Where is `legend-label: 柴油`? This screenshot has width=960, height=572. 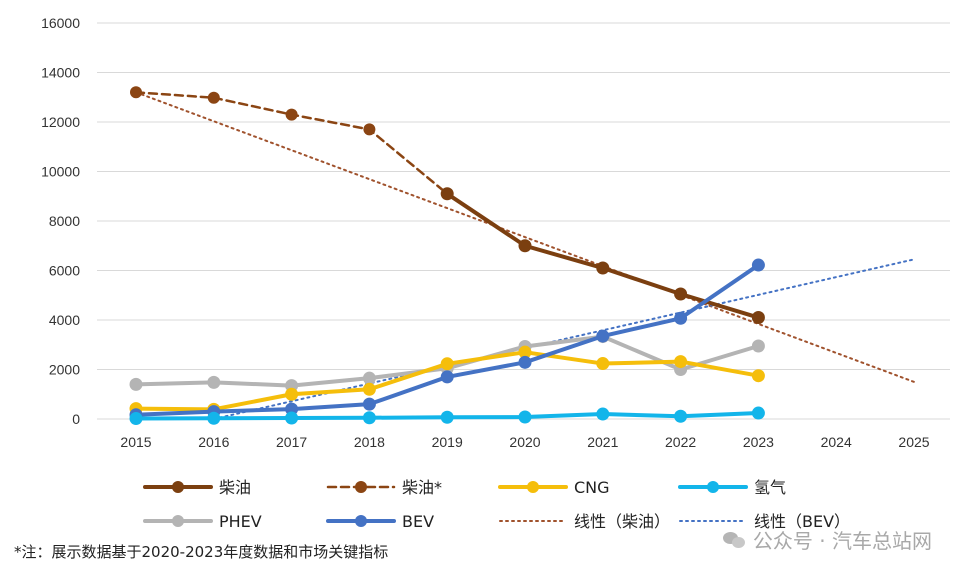 legend-label: 柴油 is located at coordinates (235, 487).